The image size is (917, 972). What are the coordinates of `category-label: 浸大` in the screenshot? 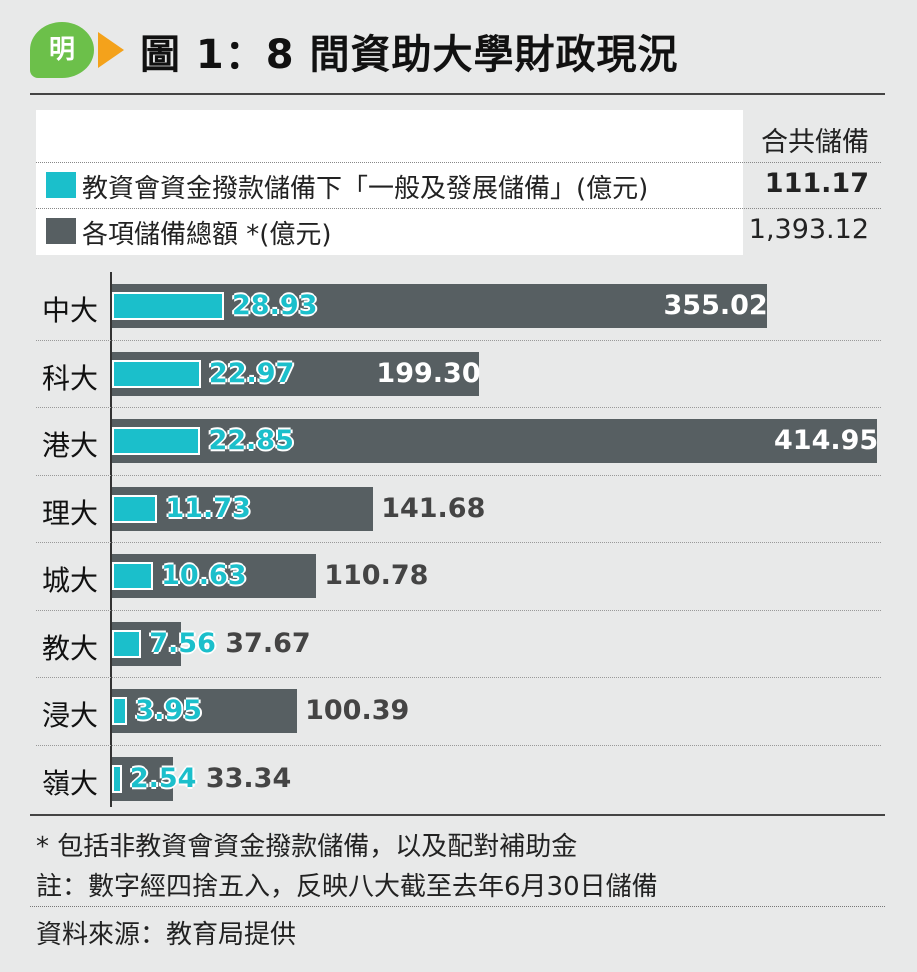 It's located at (70, 715).